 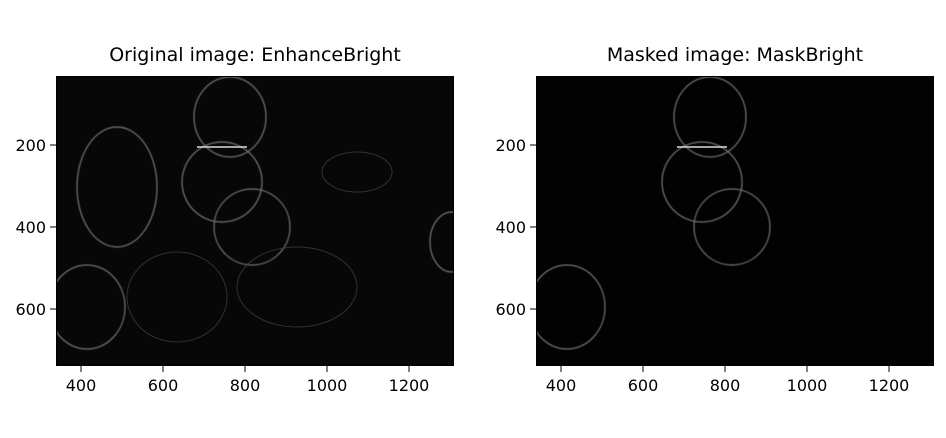 I want to click on x-ticks-original: 400 600 800 1000 1200, so click(x=248, y=380).